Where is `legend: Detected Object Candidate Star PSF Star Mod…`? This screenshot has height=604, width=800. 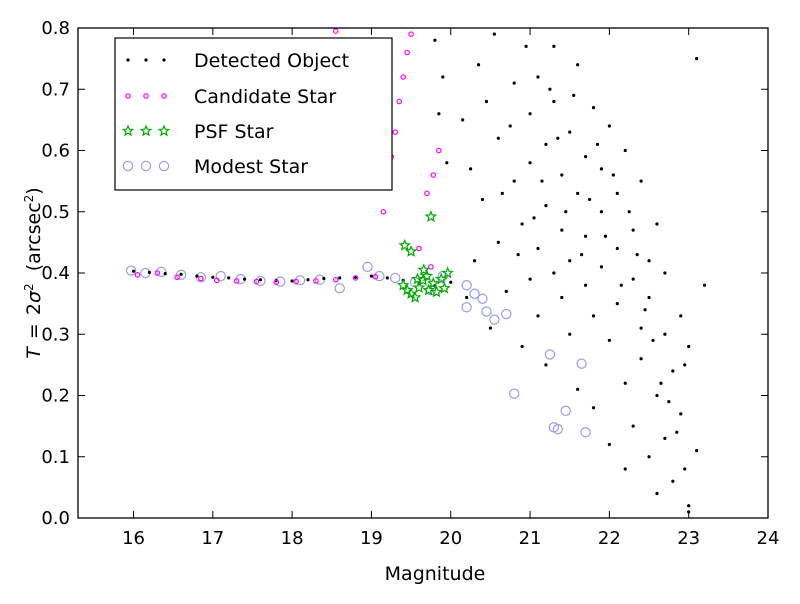
legend: Detected Object Candidate Star PSF Star Mod… is located at coordinates (253, 114).